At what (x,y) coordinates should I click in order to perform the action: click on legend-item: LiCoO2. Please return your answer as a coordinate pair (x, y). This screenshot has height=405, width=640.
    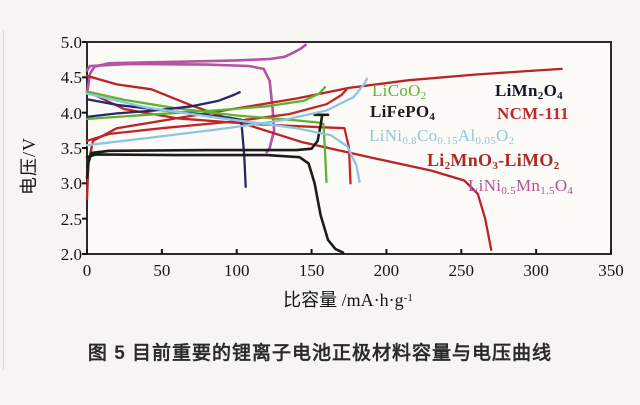
    Looking at the image, I should click on (399, 91).